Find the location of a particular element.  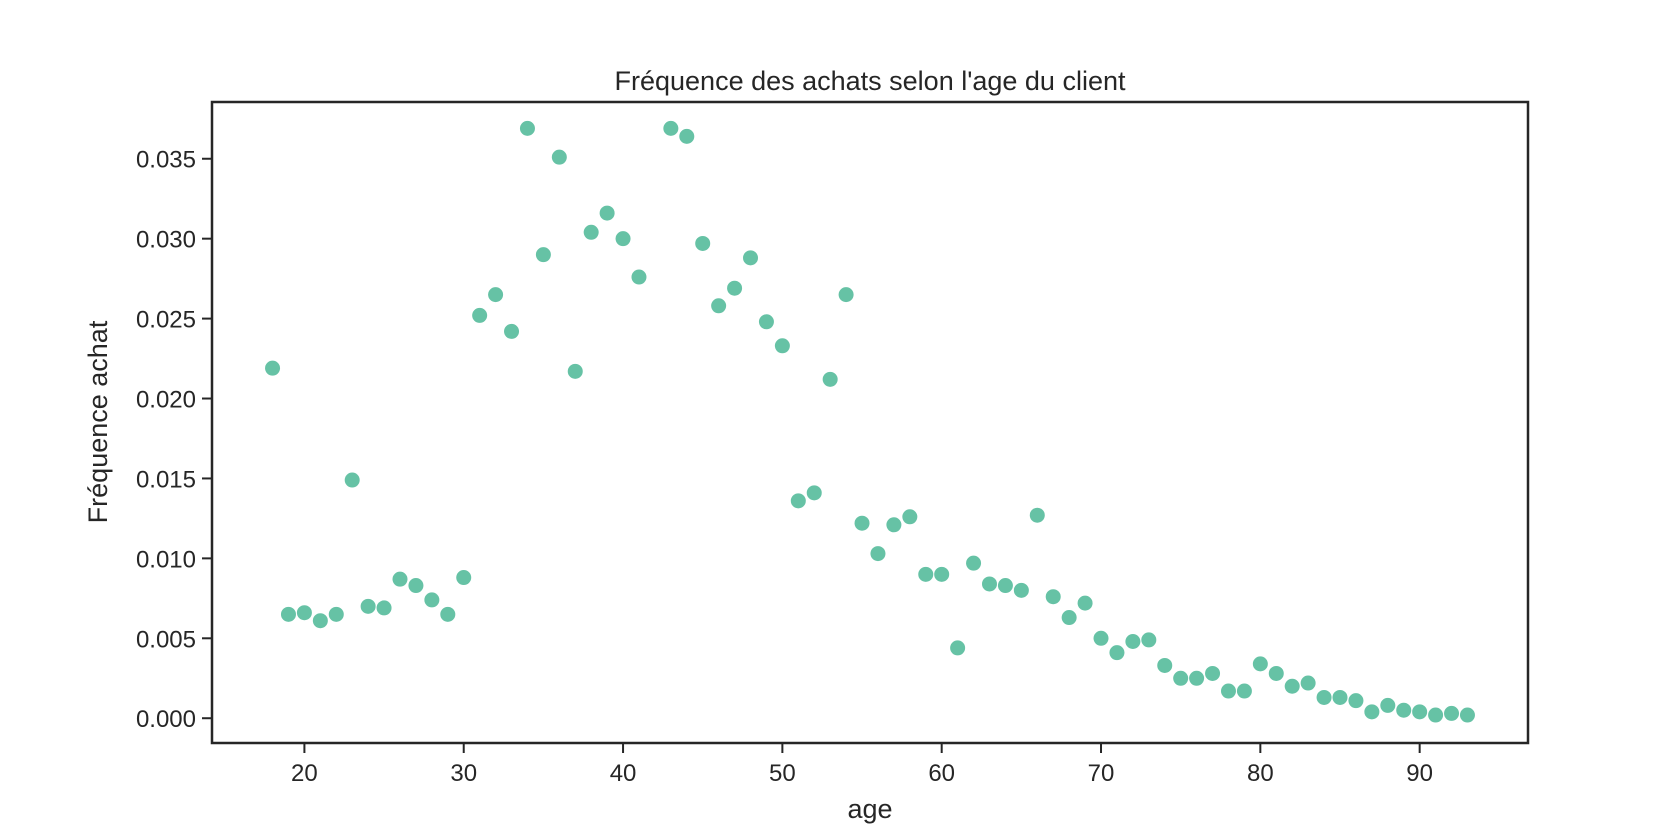

x-tick-label: 70 is located at coordinates (1101, 773).